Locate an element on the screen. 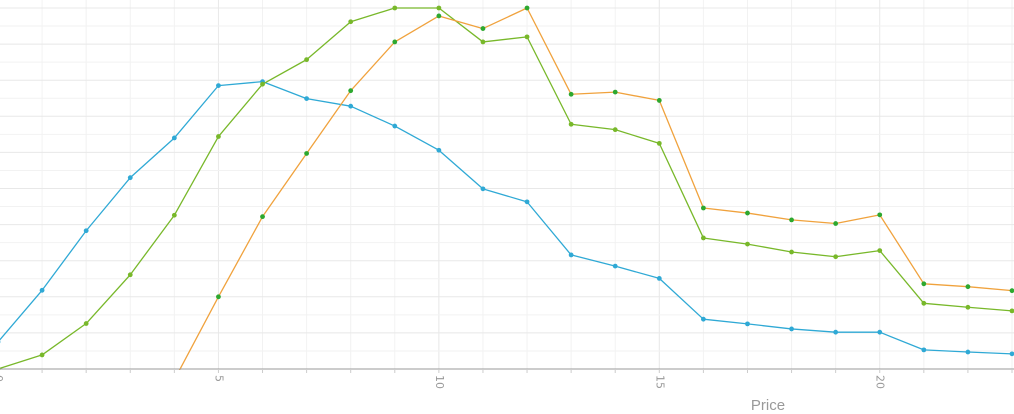 The image size is (1014, 414). x-tick-label: 0 is located at coordinates (2, 378).